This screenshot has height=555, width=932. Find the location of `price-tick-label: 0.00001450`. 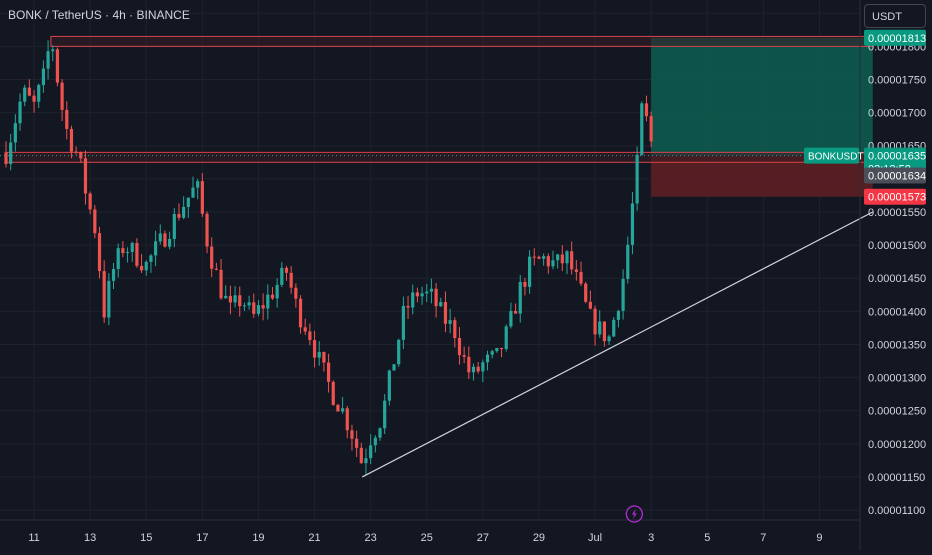

price-tick-label: 0.00001450 is located at coordinates (897, 279).